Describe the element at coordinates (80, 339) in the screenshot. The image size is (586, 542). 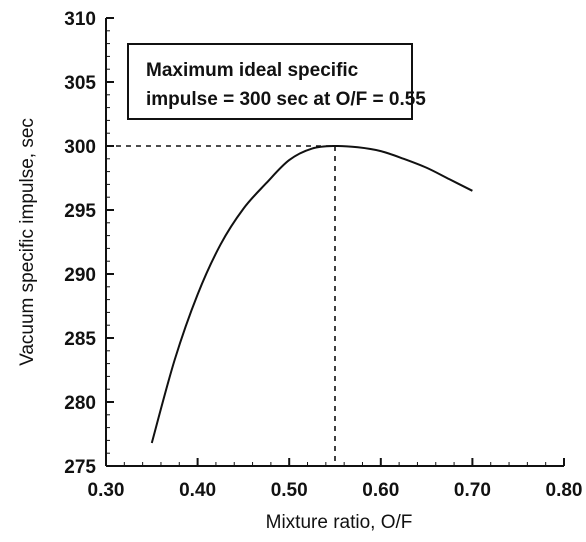
I see `y-tick-label: 285` at that location.